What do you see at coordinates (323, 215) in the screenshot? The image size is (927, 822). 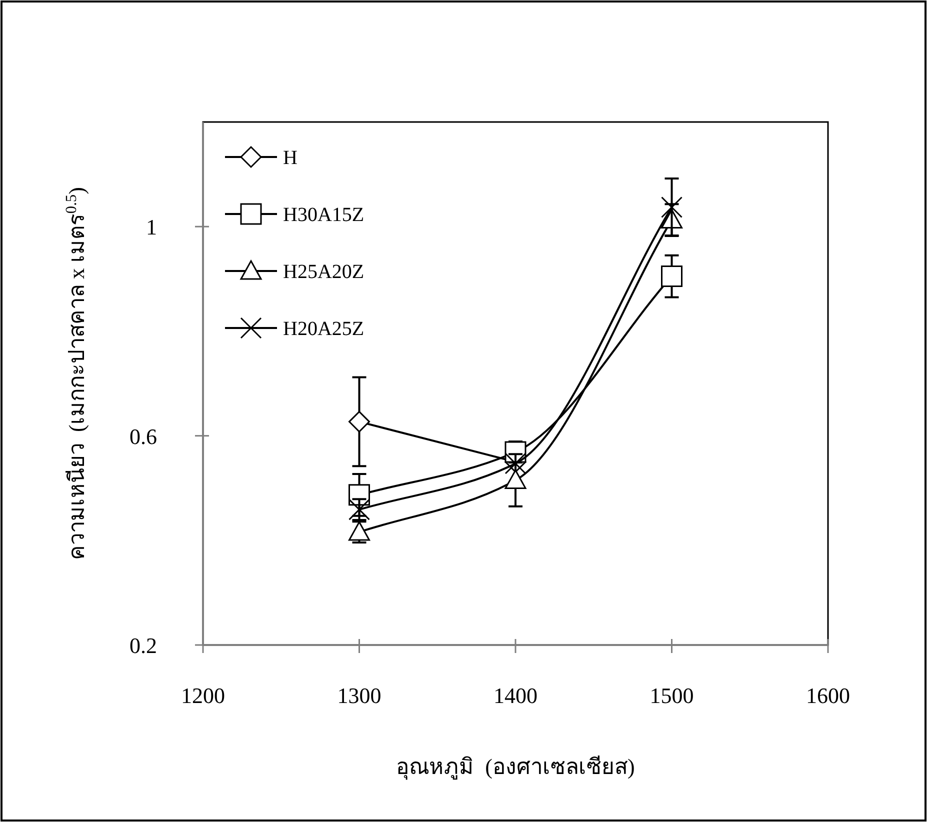 I see `legend-label: H30A15Z` at bounding box center [323, 215].